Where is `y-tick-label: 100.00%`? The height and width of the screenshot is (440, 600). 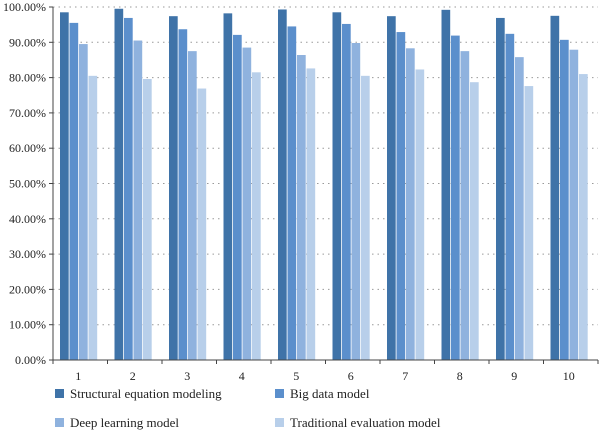 y-tick-label: 100.00% is located at coordinates (24, 7).